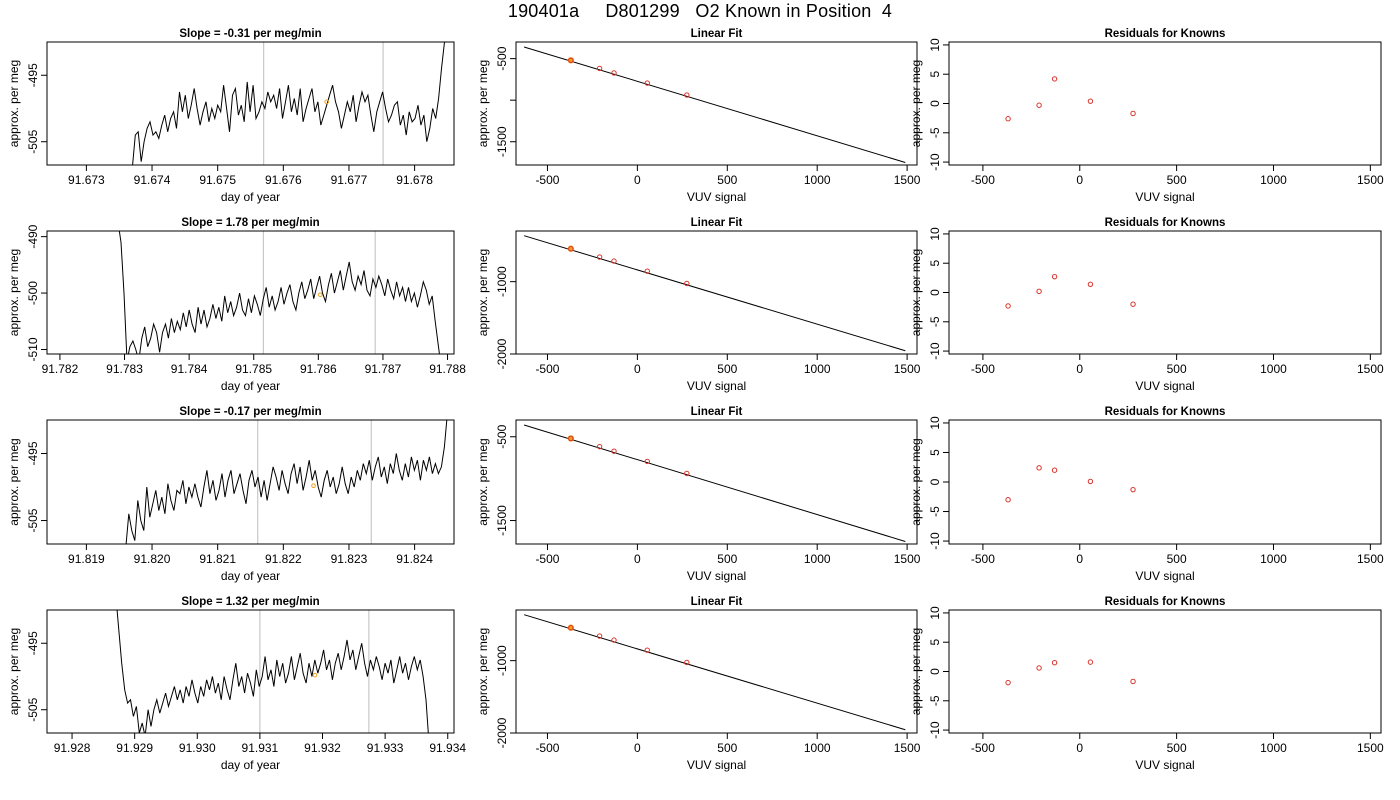 The width and height of the screenshot is (1400, 800). What do you see at coordinates (414, 180) in the screenshot?
I see `x-tick-label: 91.678` at bounding box center [414, 180].